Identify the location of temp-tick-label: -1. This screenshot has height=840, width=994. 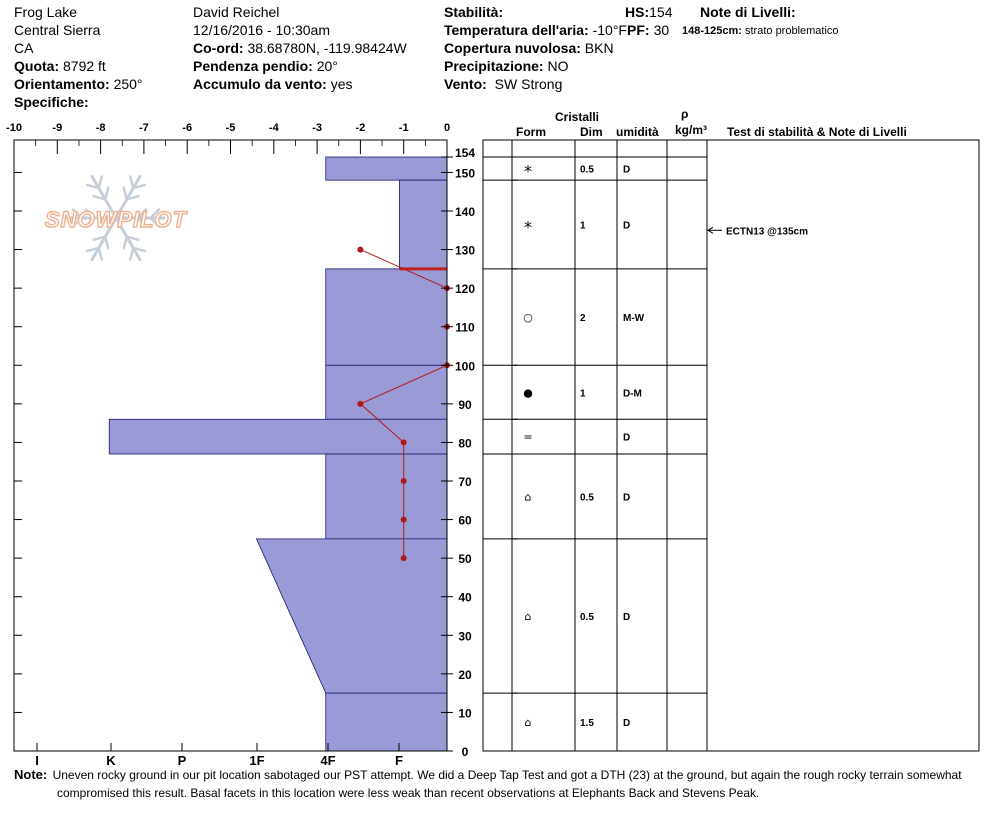
(404, 128).